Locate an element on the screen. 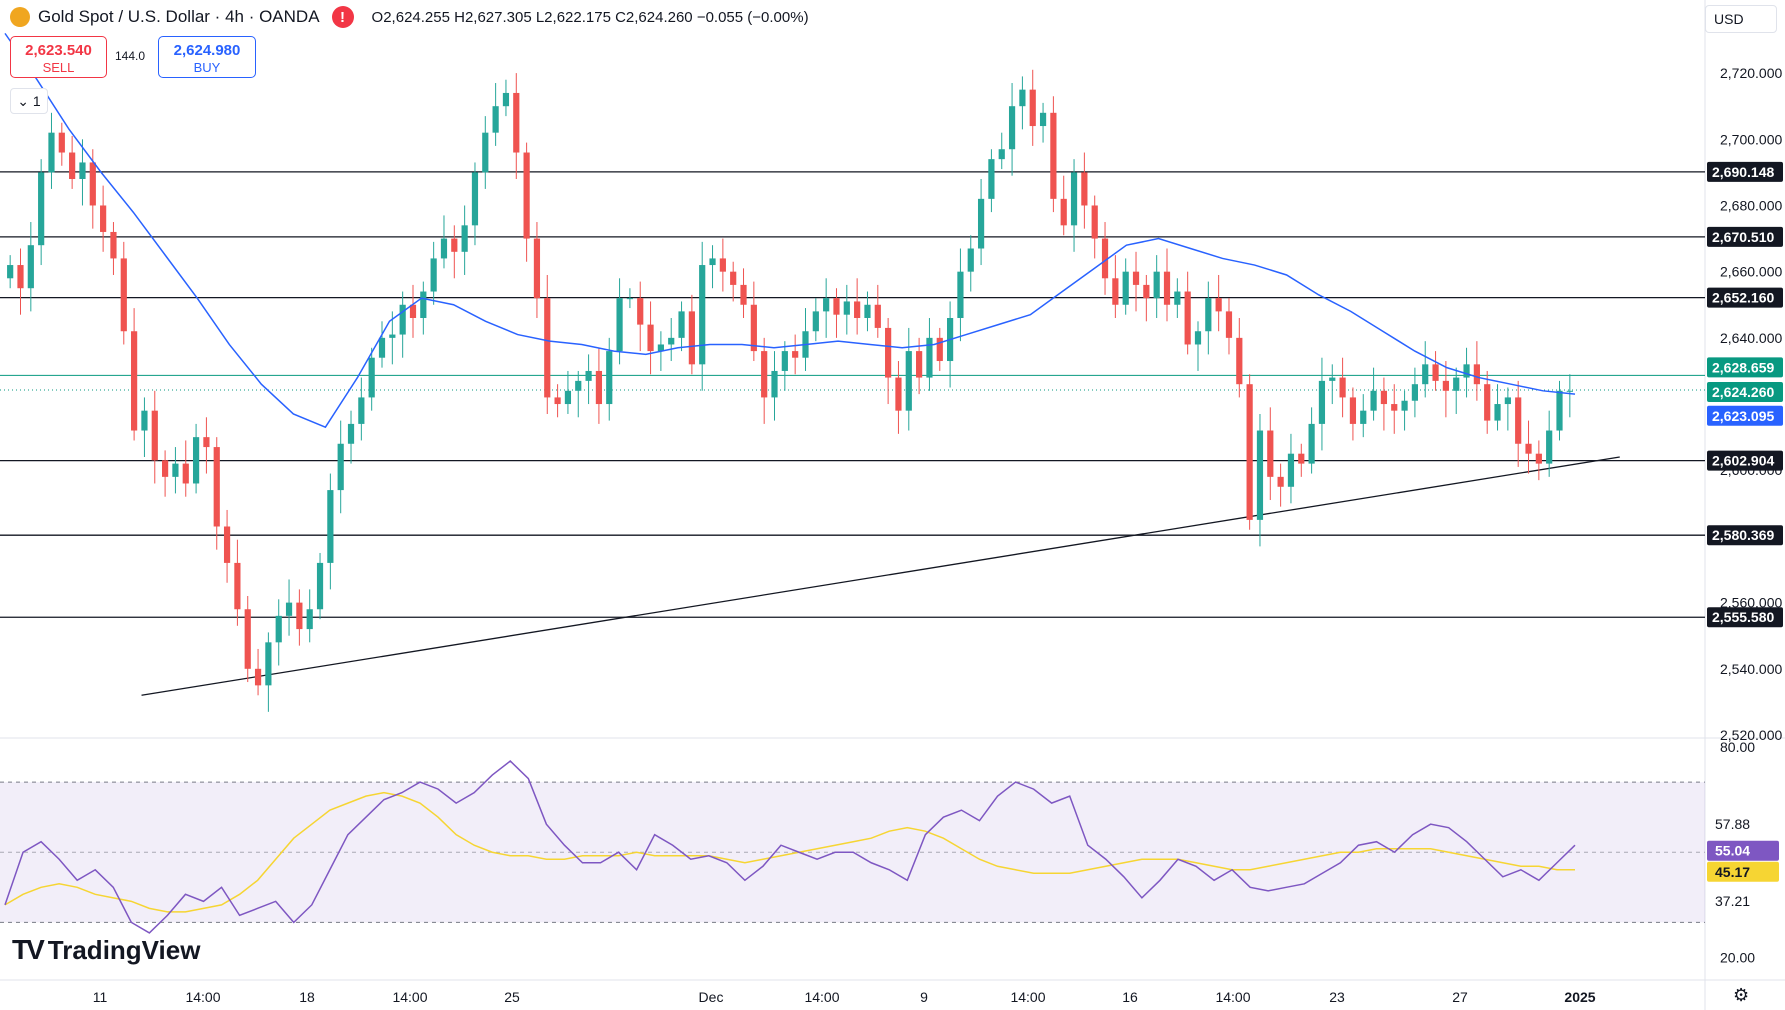  currency-selector: USD is located at coordinates (1741, 19).